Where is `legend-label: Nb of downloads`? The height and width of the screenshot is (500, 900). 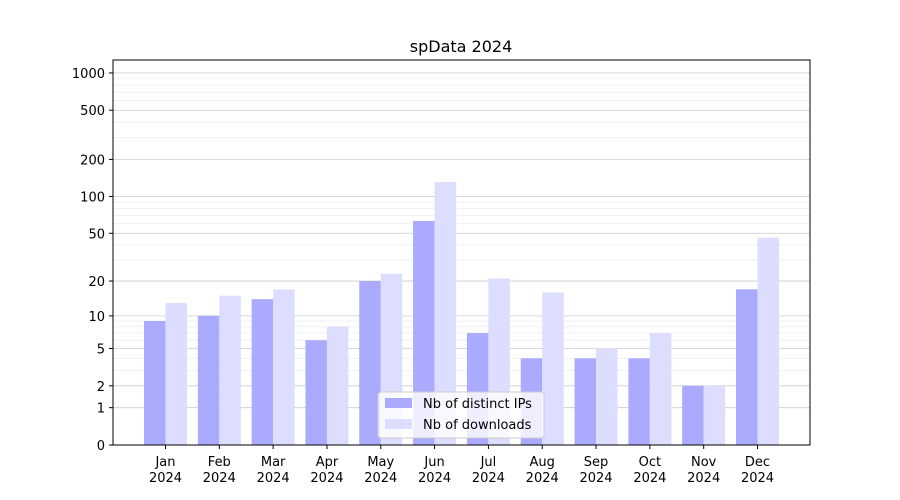 legend-label: Nb of downloads is located at coordinates (477, 425).